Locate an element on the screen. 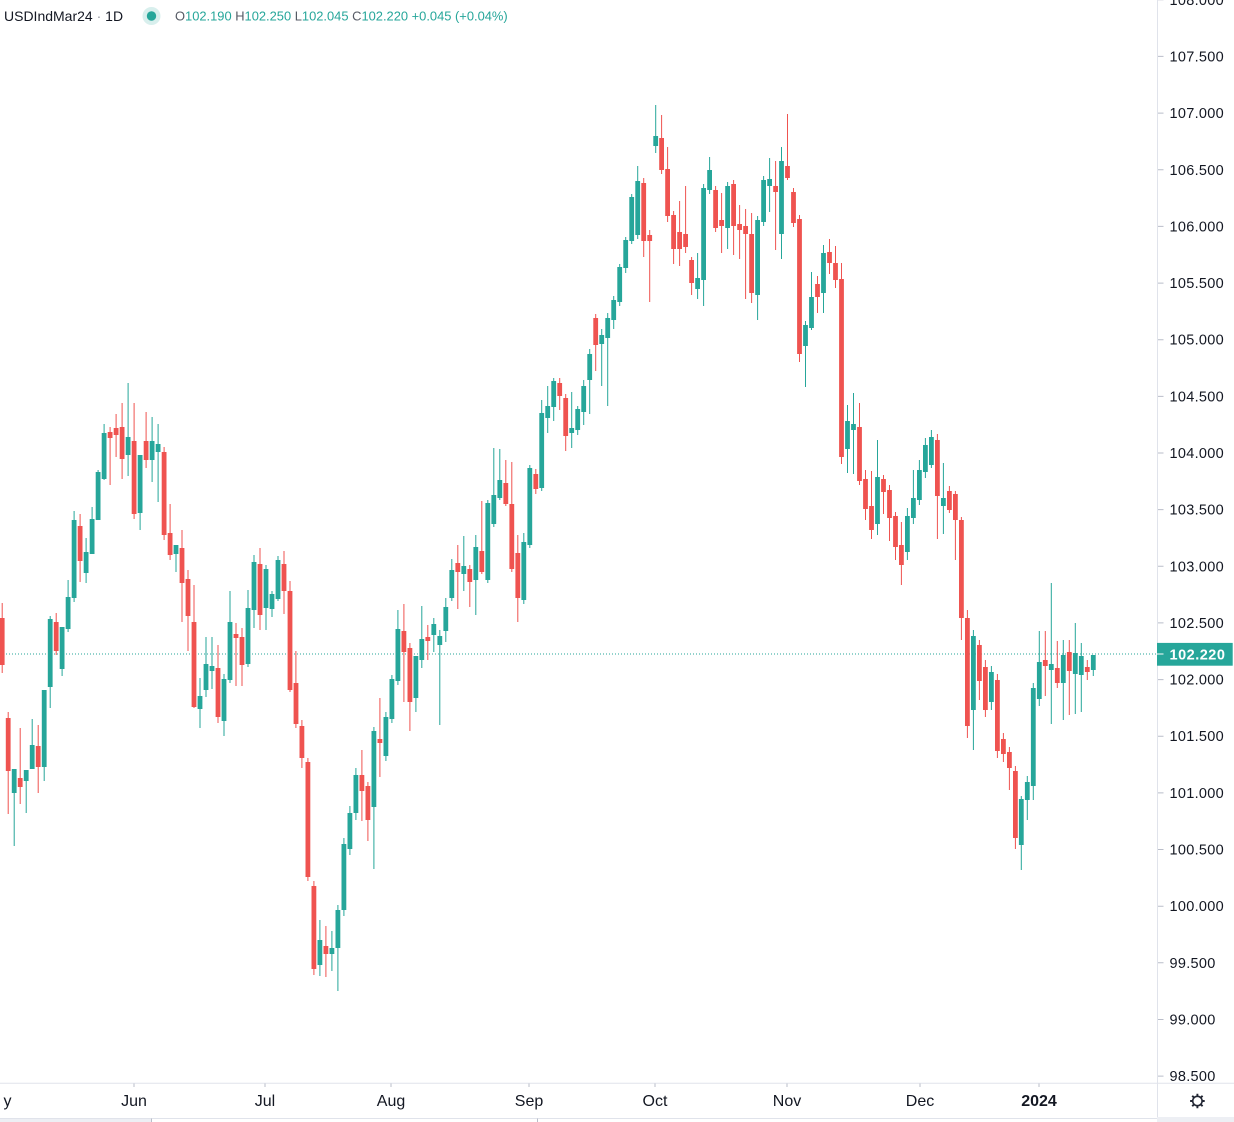 Image resolution: width=1234 pixels, height=1122 pixels. svg-text: 105.500 is located at coordinates (1197, 284).